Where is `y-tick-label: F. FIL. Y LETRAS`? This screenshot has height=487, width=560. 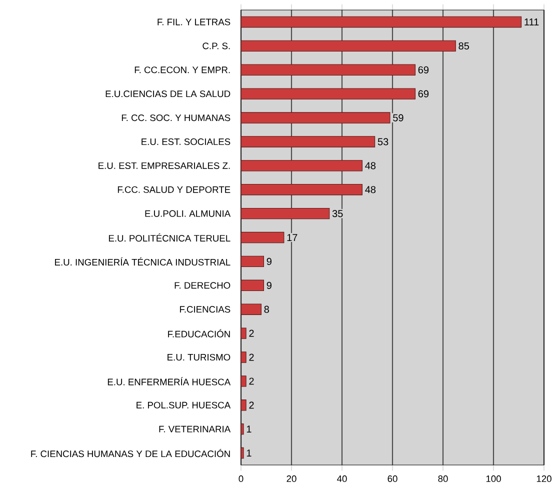 y-tick-label: F. FIL. Y LETRAS is located at coordinates (194, 22).